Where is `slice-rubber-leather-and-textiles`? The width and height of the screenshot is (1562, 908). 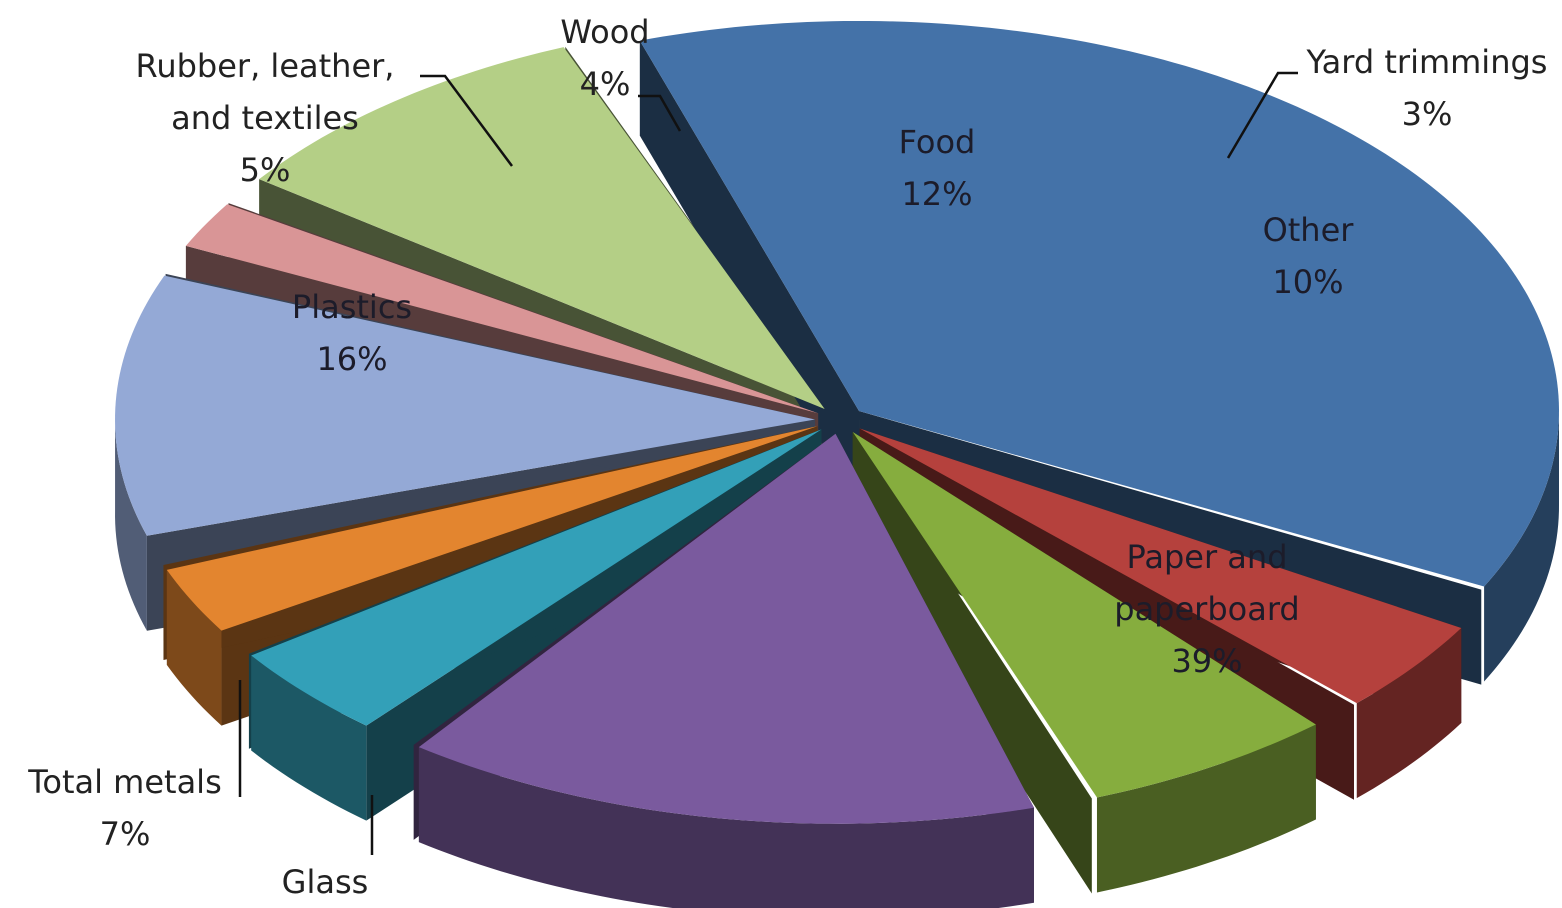 slice-rubber-leather-and-textiles is located at coordinates (536, 577).